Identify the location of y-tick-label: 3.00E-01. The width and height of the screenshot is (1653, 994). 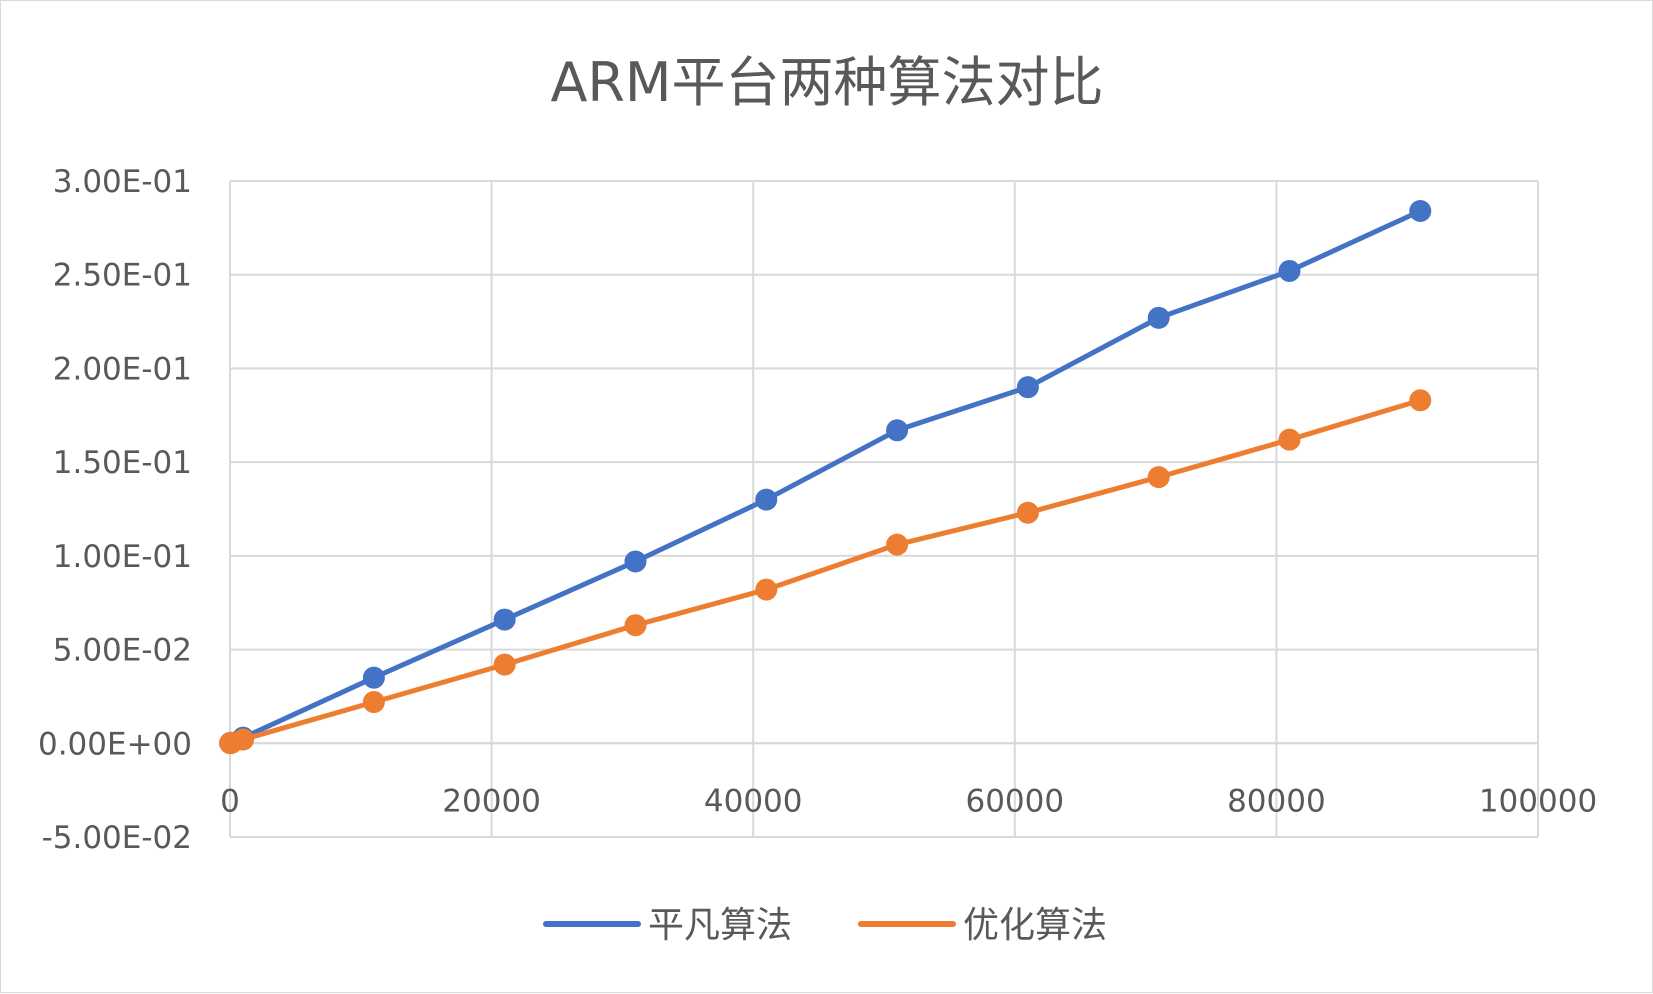
(122, 182).